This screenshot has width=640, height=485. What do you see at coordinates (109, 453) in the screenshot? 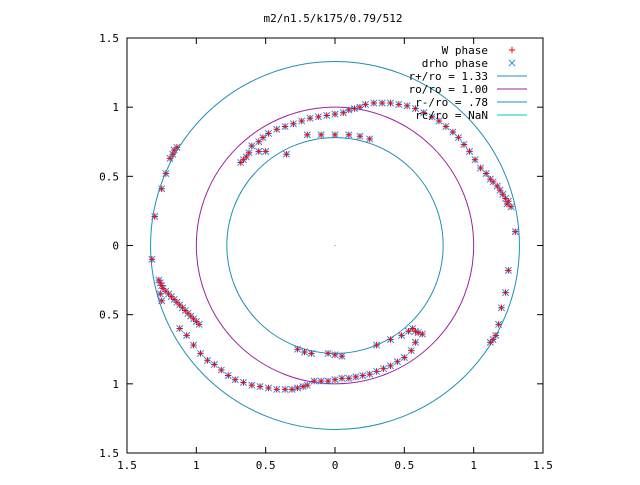
I see `y-tick-label-6: 1.5` at bounding box center [109, 453].